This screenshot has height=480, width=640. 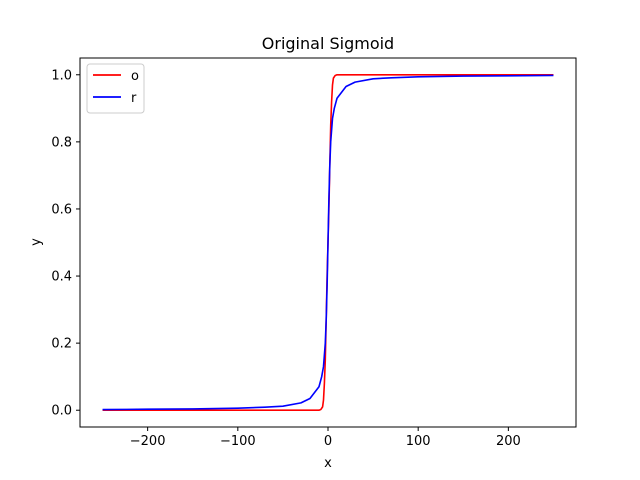 What do you see at coordinates (238, 441) in the screenshot?
I see `x-tick-label: −100` at bounding box center [238, 441].